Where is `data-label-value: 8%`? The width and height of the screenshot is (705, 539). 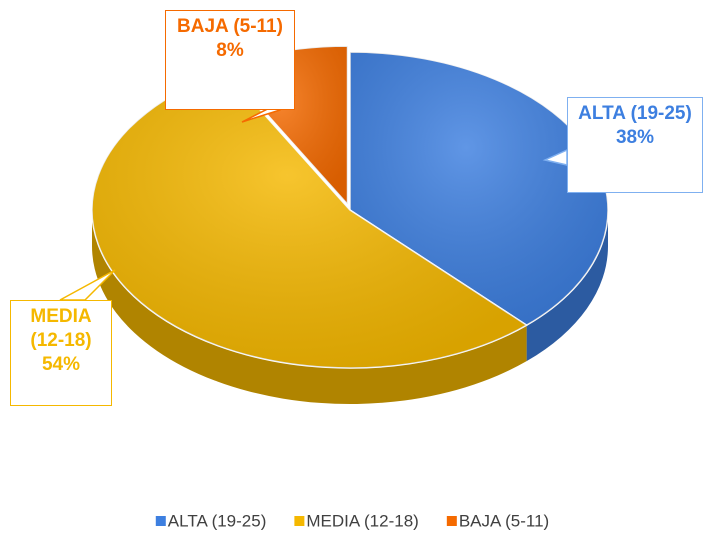 data-label-value: 8% is located at coordinates (230, 50).